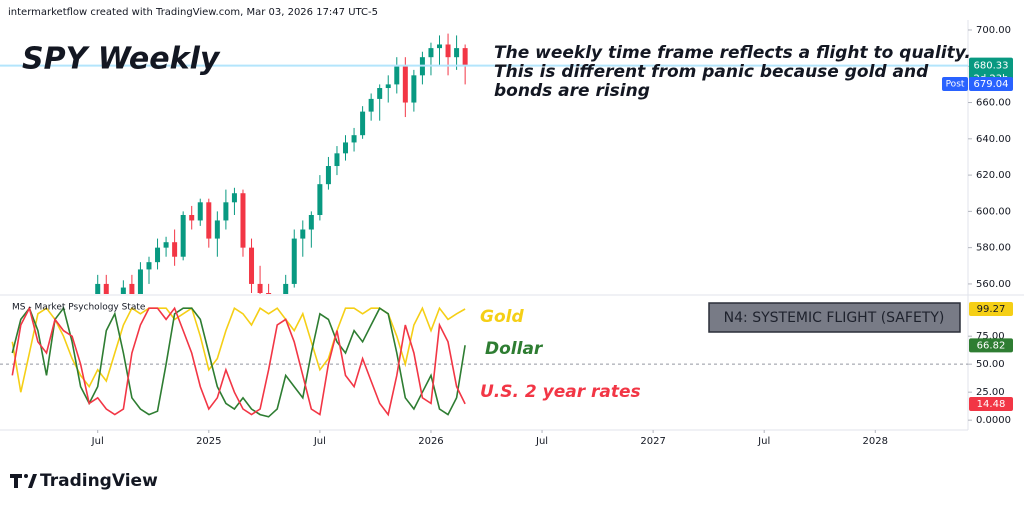  I want to click on y-tick-label: 640.00, so click(993, 139).